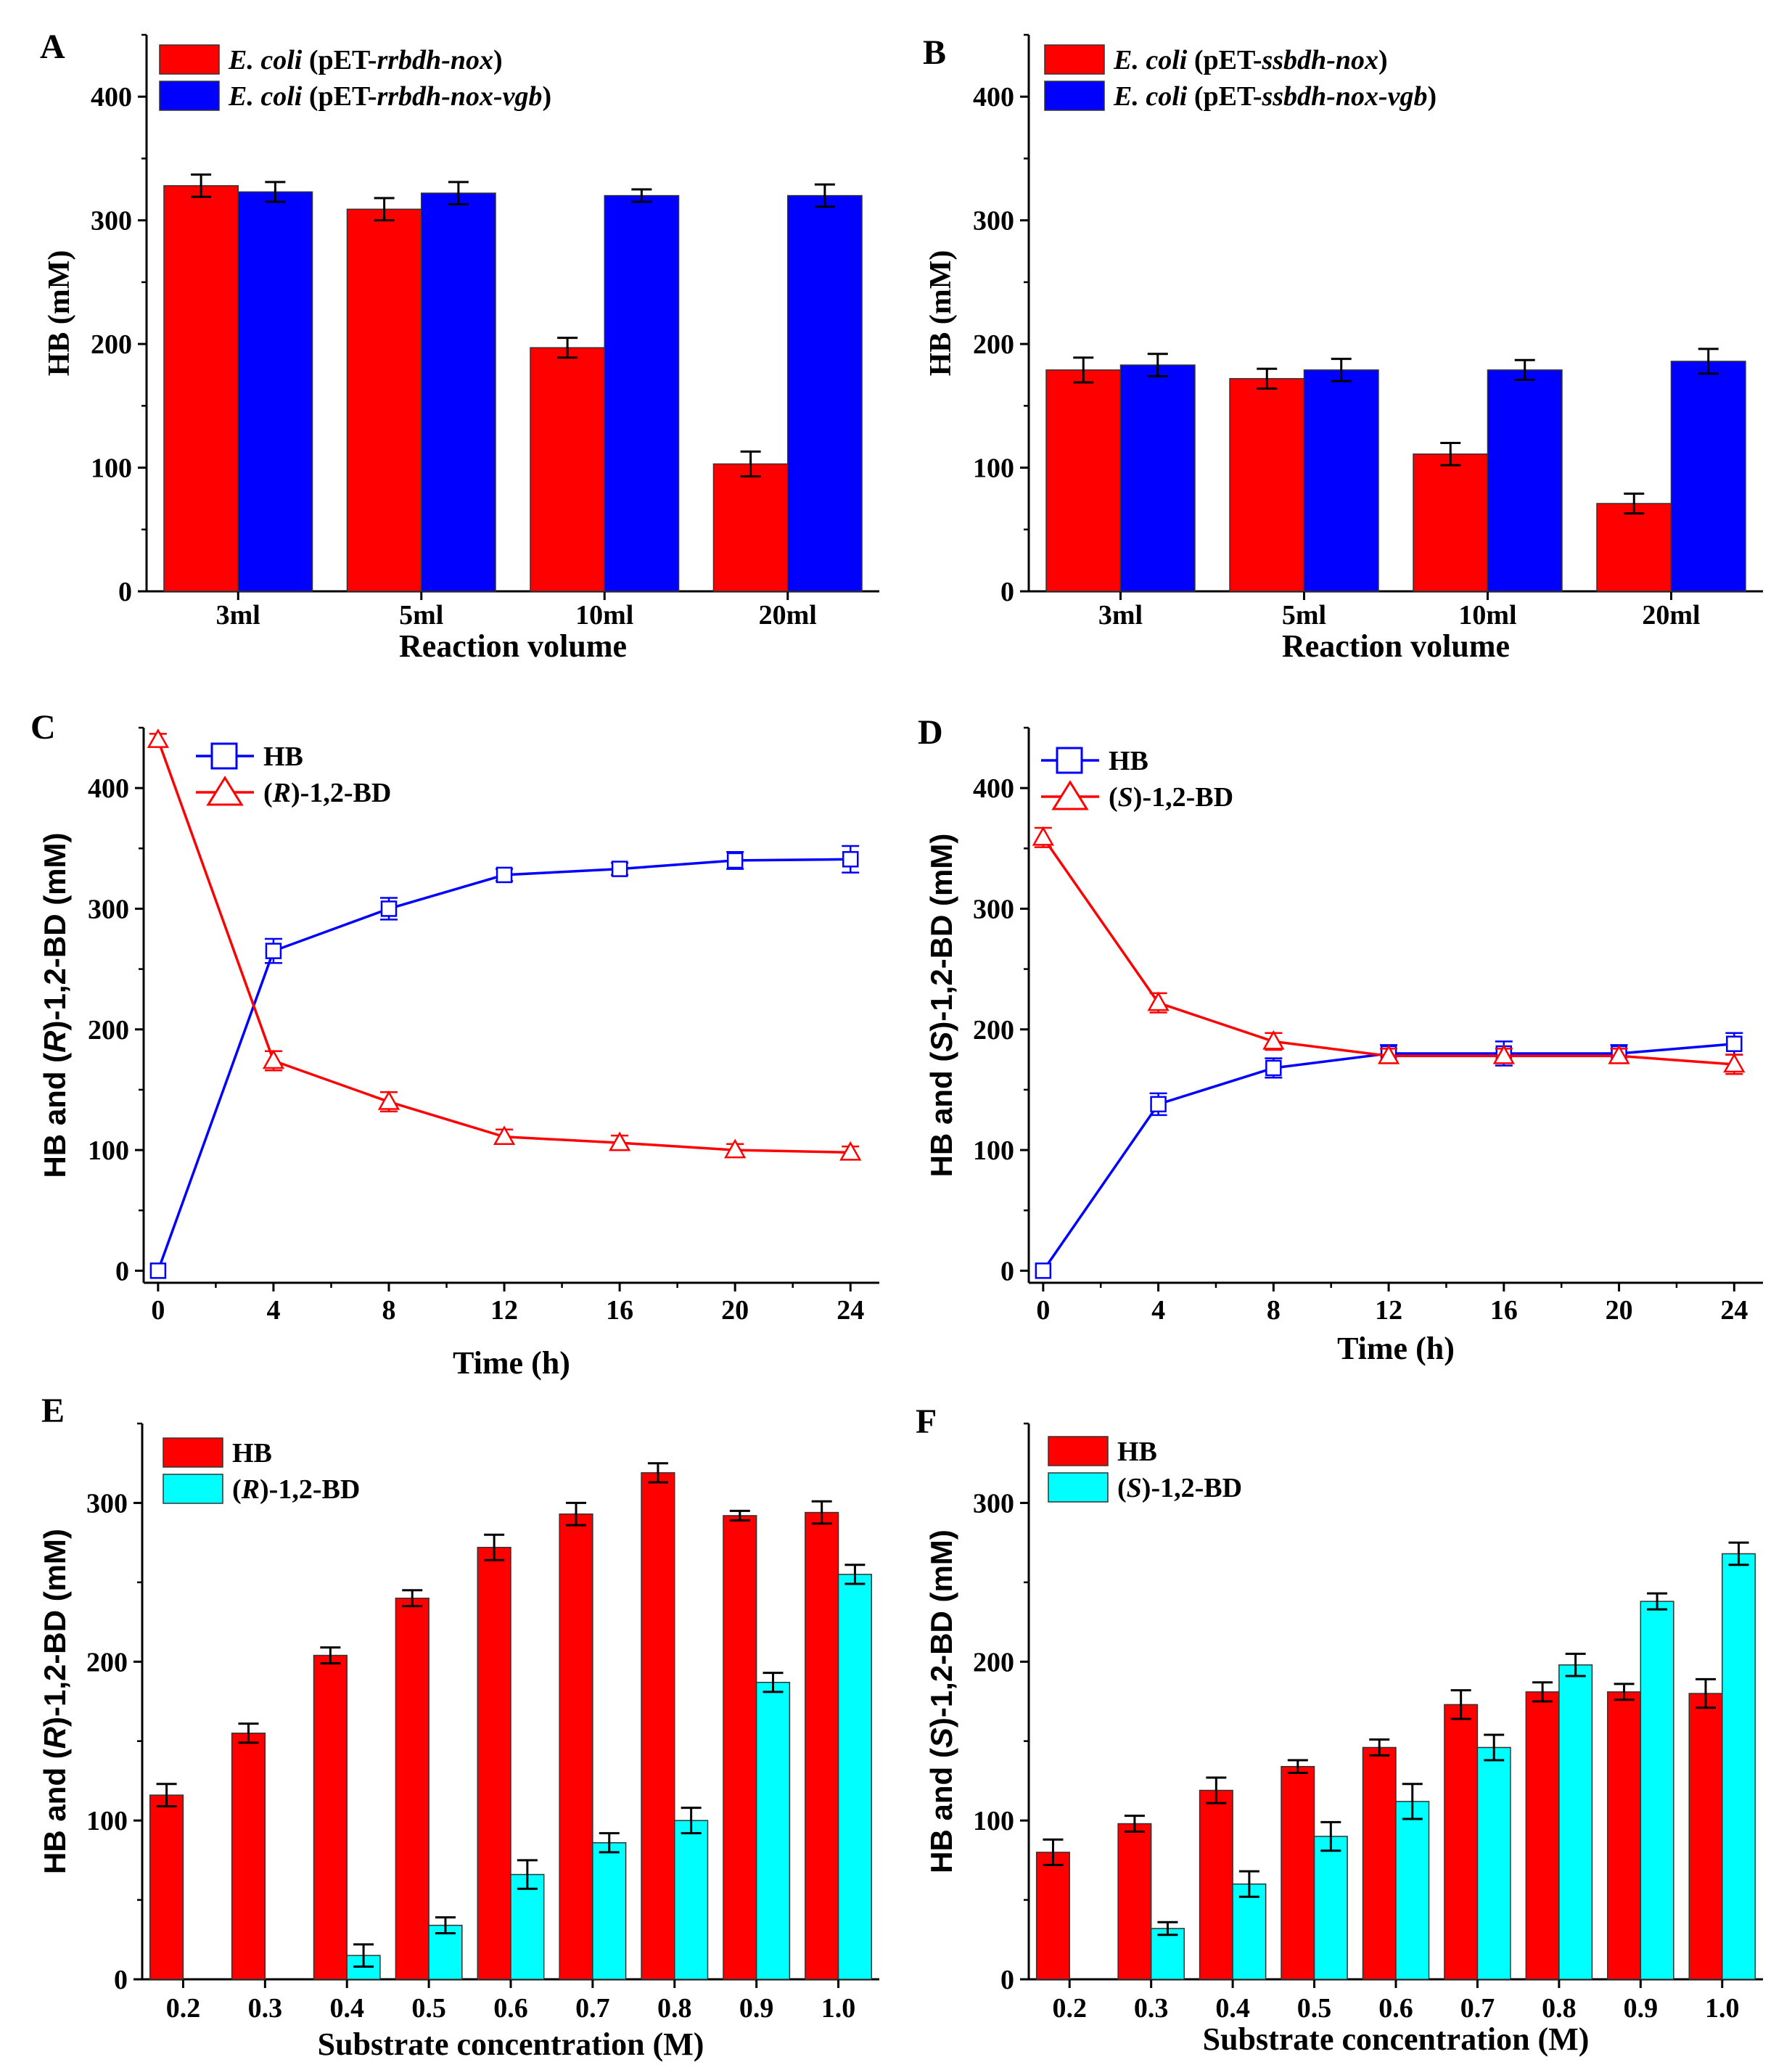 The width and height of the screenshot is (1792, 2070). I want to click on x-tick-label: 12, so click(504, 1311).